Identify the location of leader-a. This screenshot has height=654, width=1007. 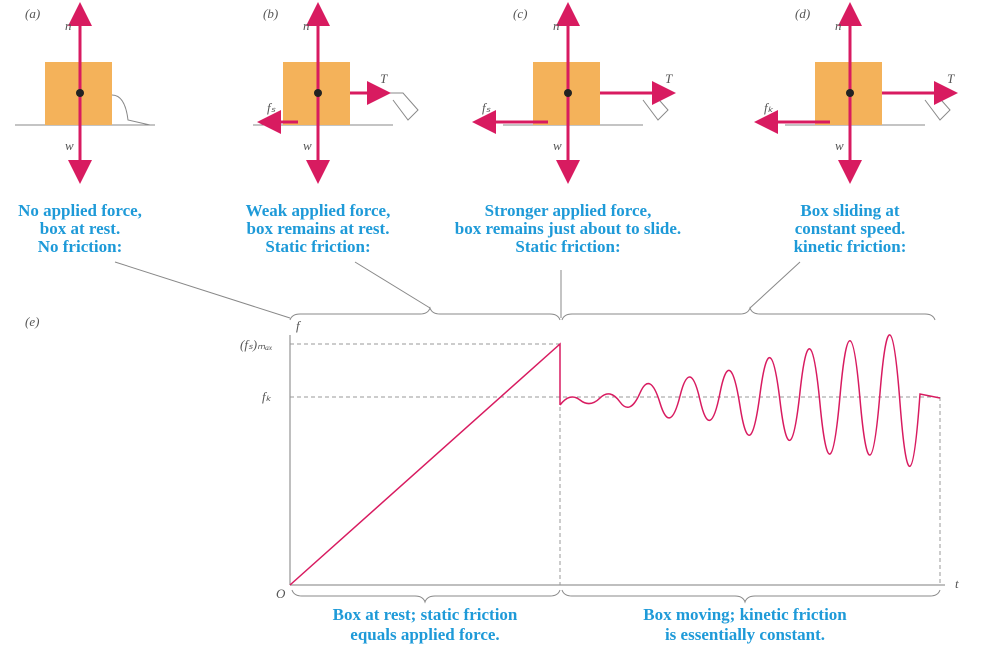
(202, 290).